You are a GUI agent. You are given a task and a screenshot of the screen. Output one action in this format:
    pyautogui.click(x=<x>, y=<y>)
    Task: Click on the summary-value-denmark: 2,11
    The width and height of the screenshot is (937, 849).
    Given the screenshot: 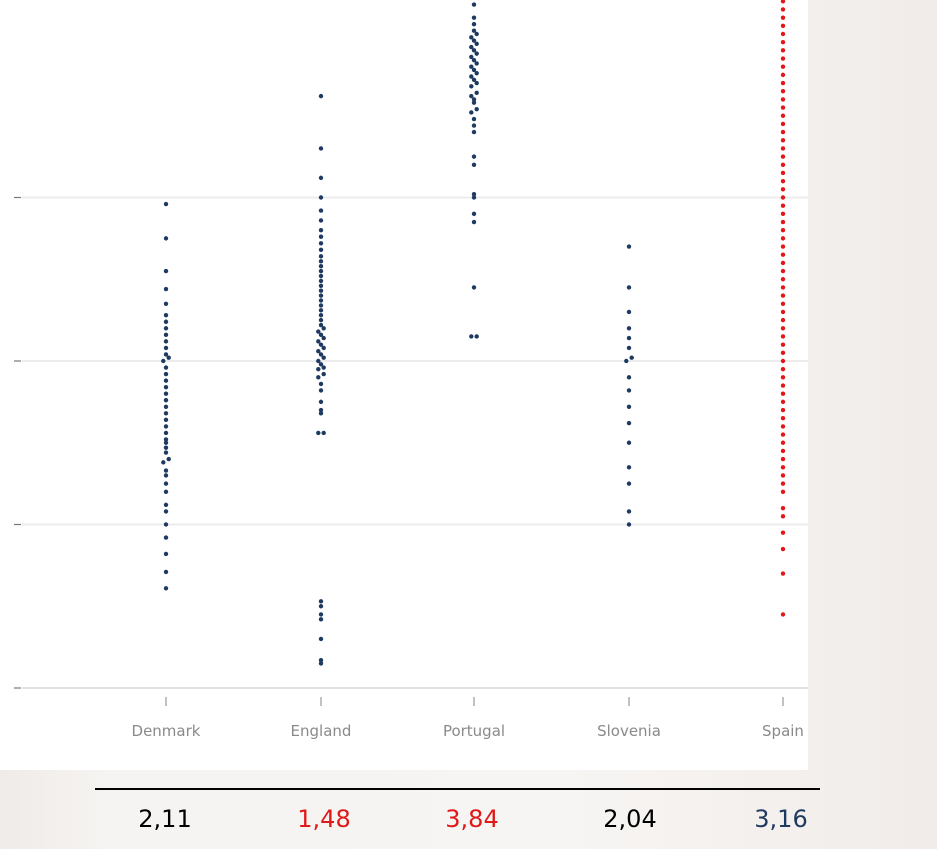 What is the action you would take?
    pyautogui.click(x=165, y=819)
    